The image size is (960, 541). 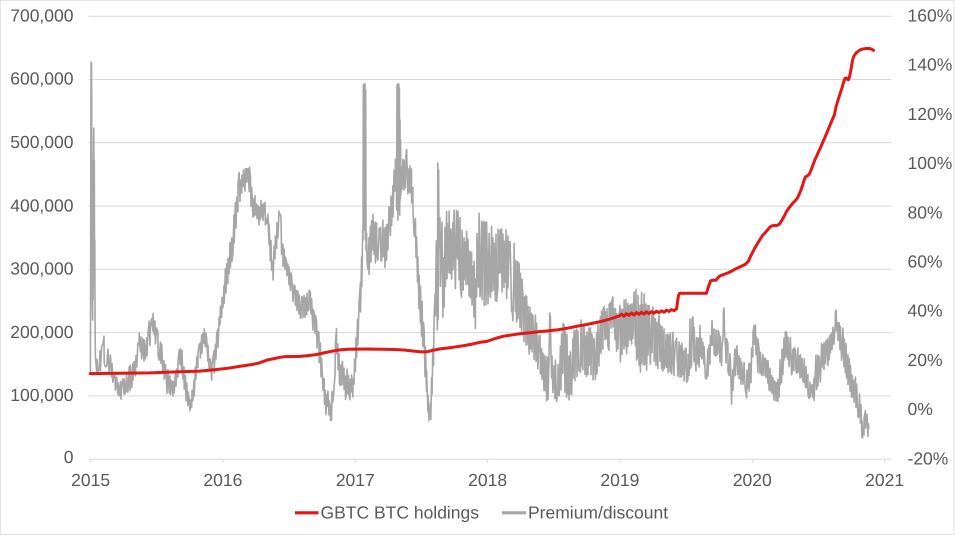 I want to click on svg-text: 200,000, so click(x=42, y=332).